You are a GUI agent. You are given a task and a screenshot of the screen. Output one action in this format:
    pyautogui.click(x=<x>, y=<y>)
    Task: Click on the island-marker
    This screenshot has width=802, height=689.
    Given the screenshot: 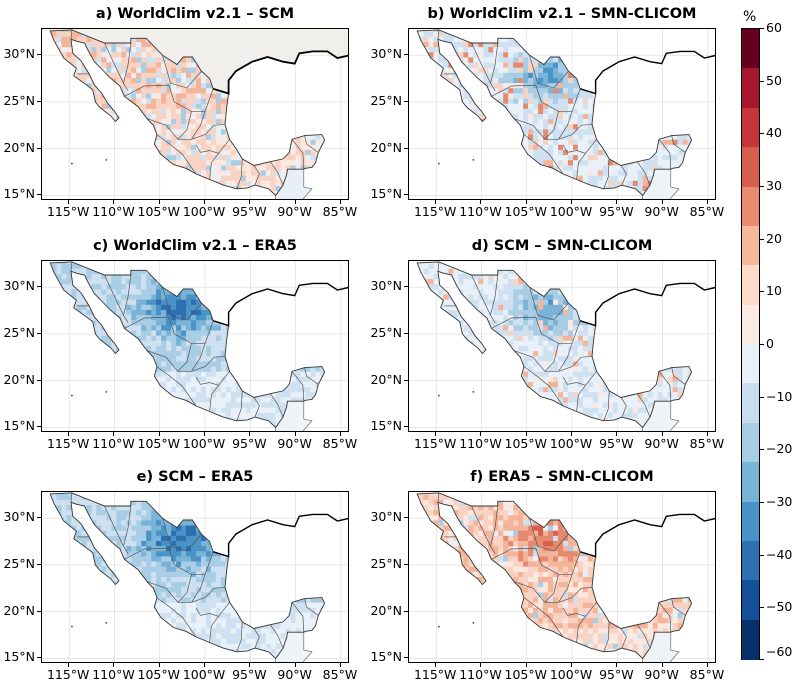 What is the action you would take?
    pyautogui.click(x=438, y=626)
    